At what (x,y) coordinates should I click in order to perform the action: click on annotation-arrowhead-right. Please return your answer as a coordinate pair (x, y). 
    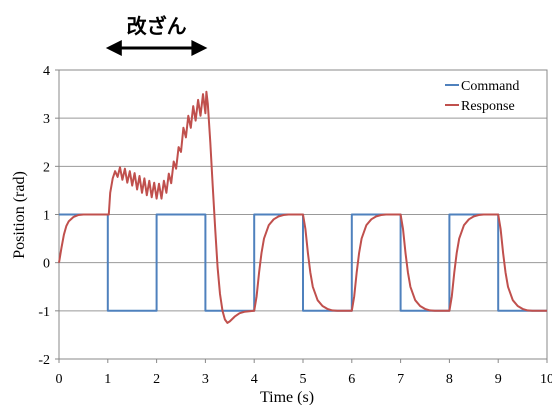
    Looking at the image, I should click on (199, 48).